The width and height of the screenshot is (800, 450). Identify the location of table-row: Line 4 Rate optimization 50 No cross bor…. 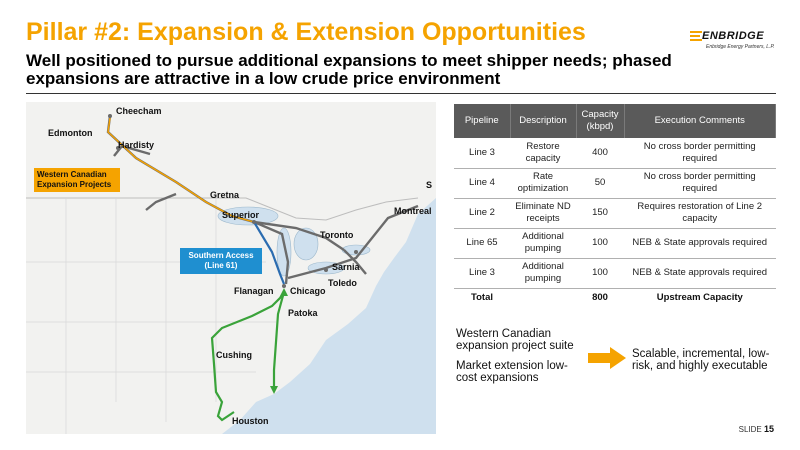
(615, 183).